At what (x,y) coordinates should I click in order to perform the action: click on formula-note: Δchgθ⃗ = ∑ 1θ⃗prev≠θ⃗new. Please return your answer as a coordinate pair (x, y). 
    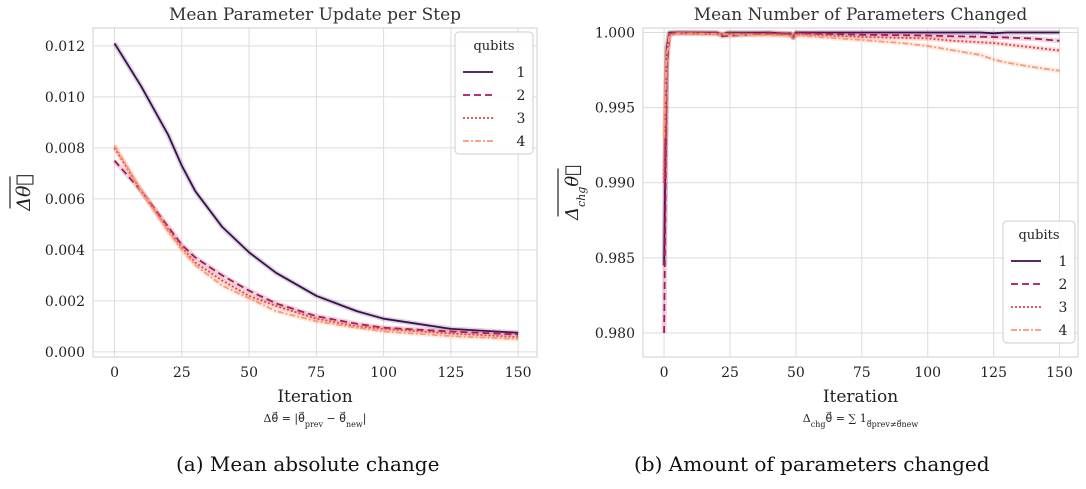
    Looking at the image, I should click on (861, 420).